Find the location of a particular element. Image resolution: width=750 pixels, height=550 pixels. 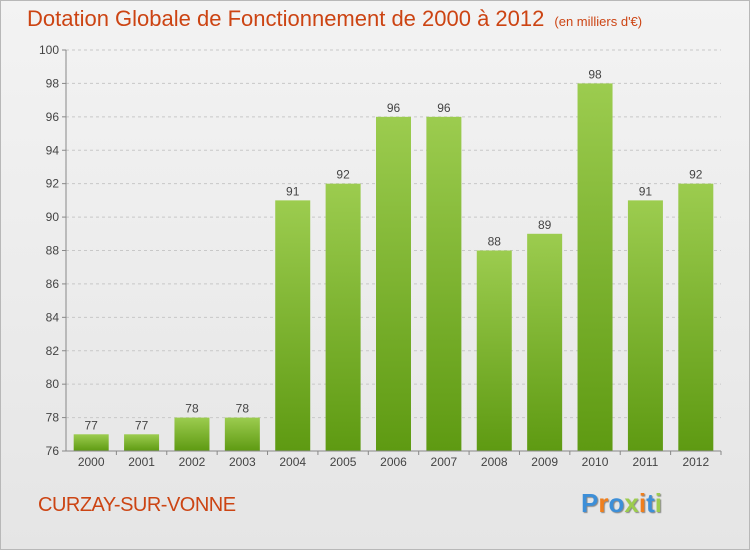

y-tick-label: 84 is located at coordinates (53, 317).